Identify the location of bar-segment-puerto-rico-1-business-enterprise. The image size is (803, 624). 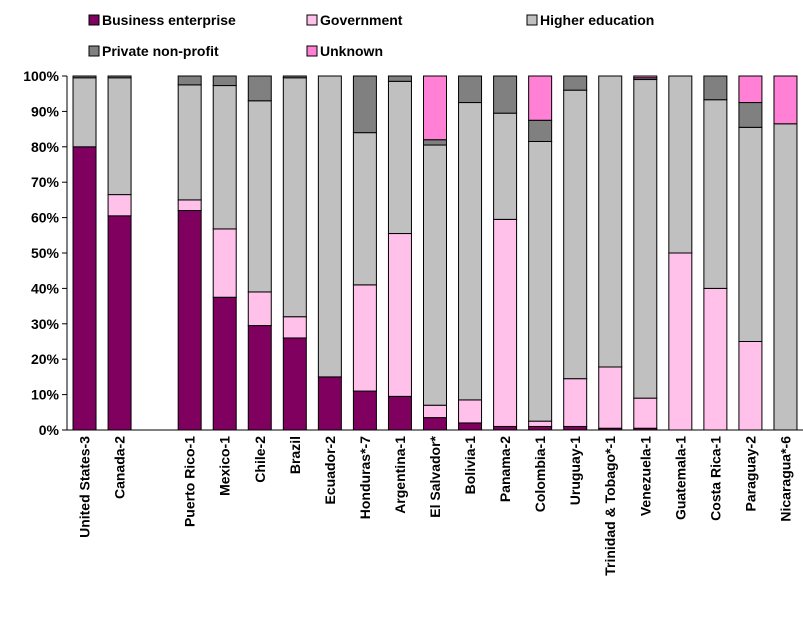
(189, 320).